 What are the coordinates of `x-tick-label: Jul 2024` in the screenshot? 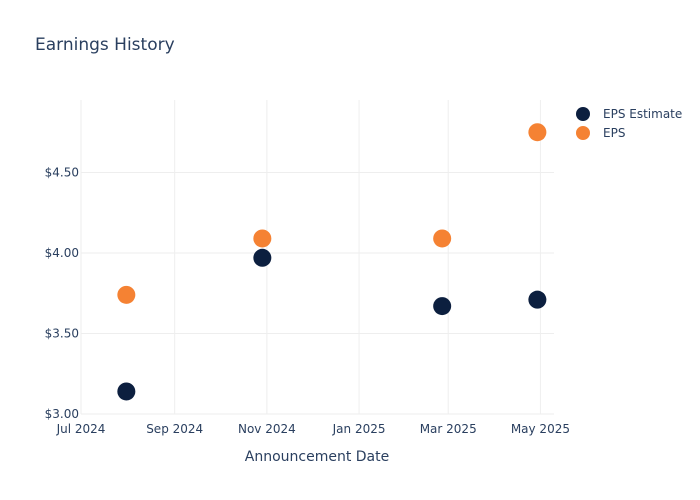 It's located at (81, 429).